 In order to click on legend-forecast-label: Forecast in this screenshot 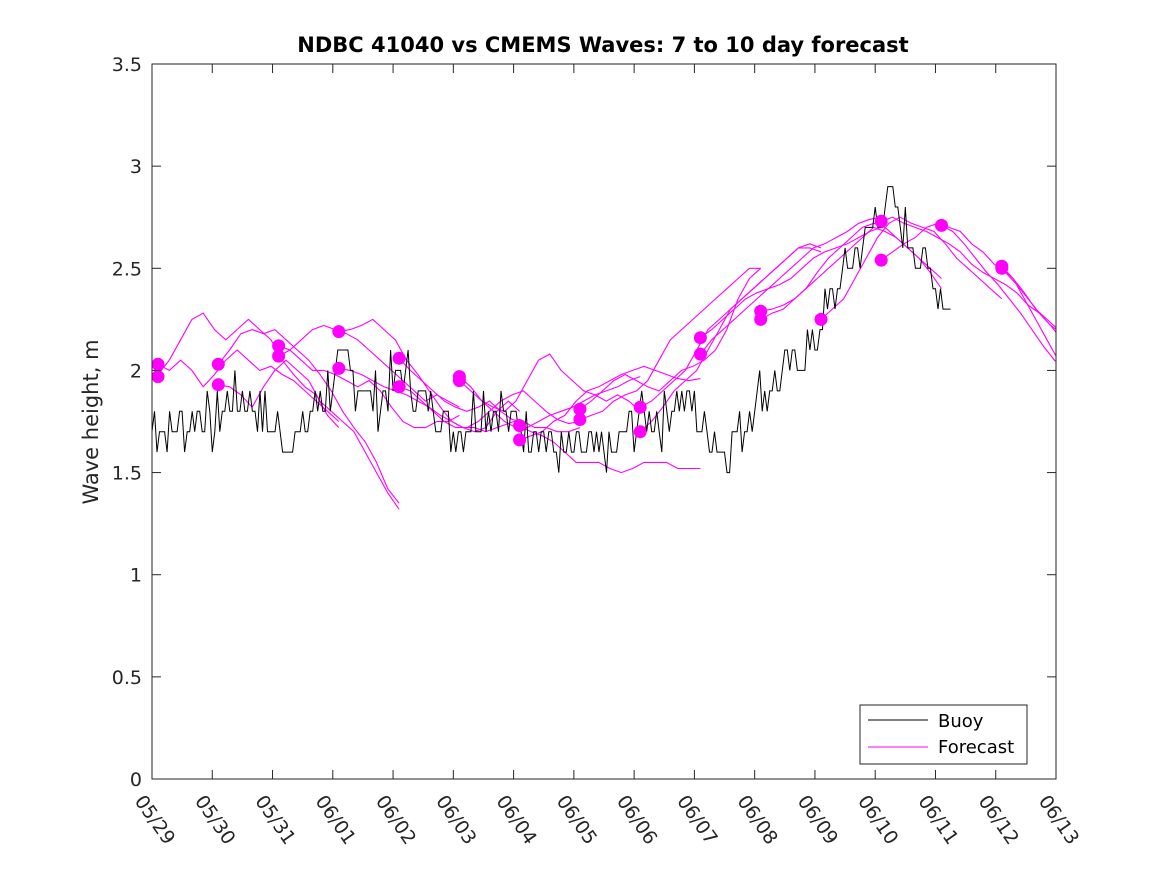, I will do `click(976, 747)`.